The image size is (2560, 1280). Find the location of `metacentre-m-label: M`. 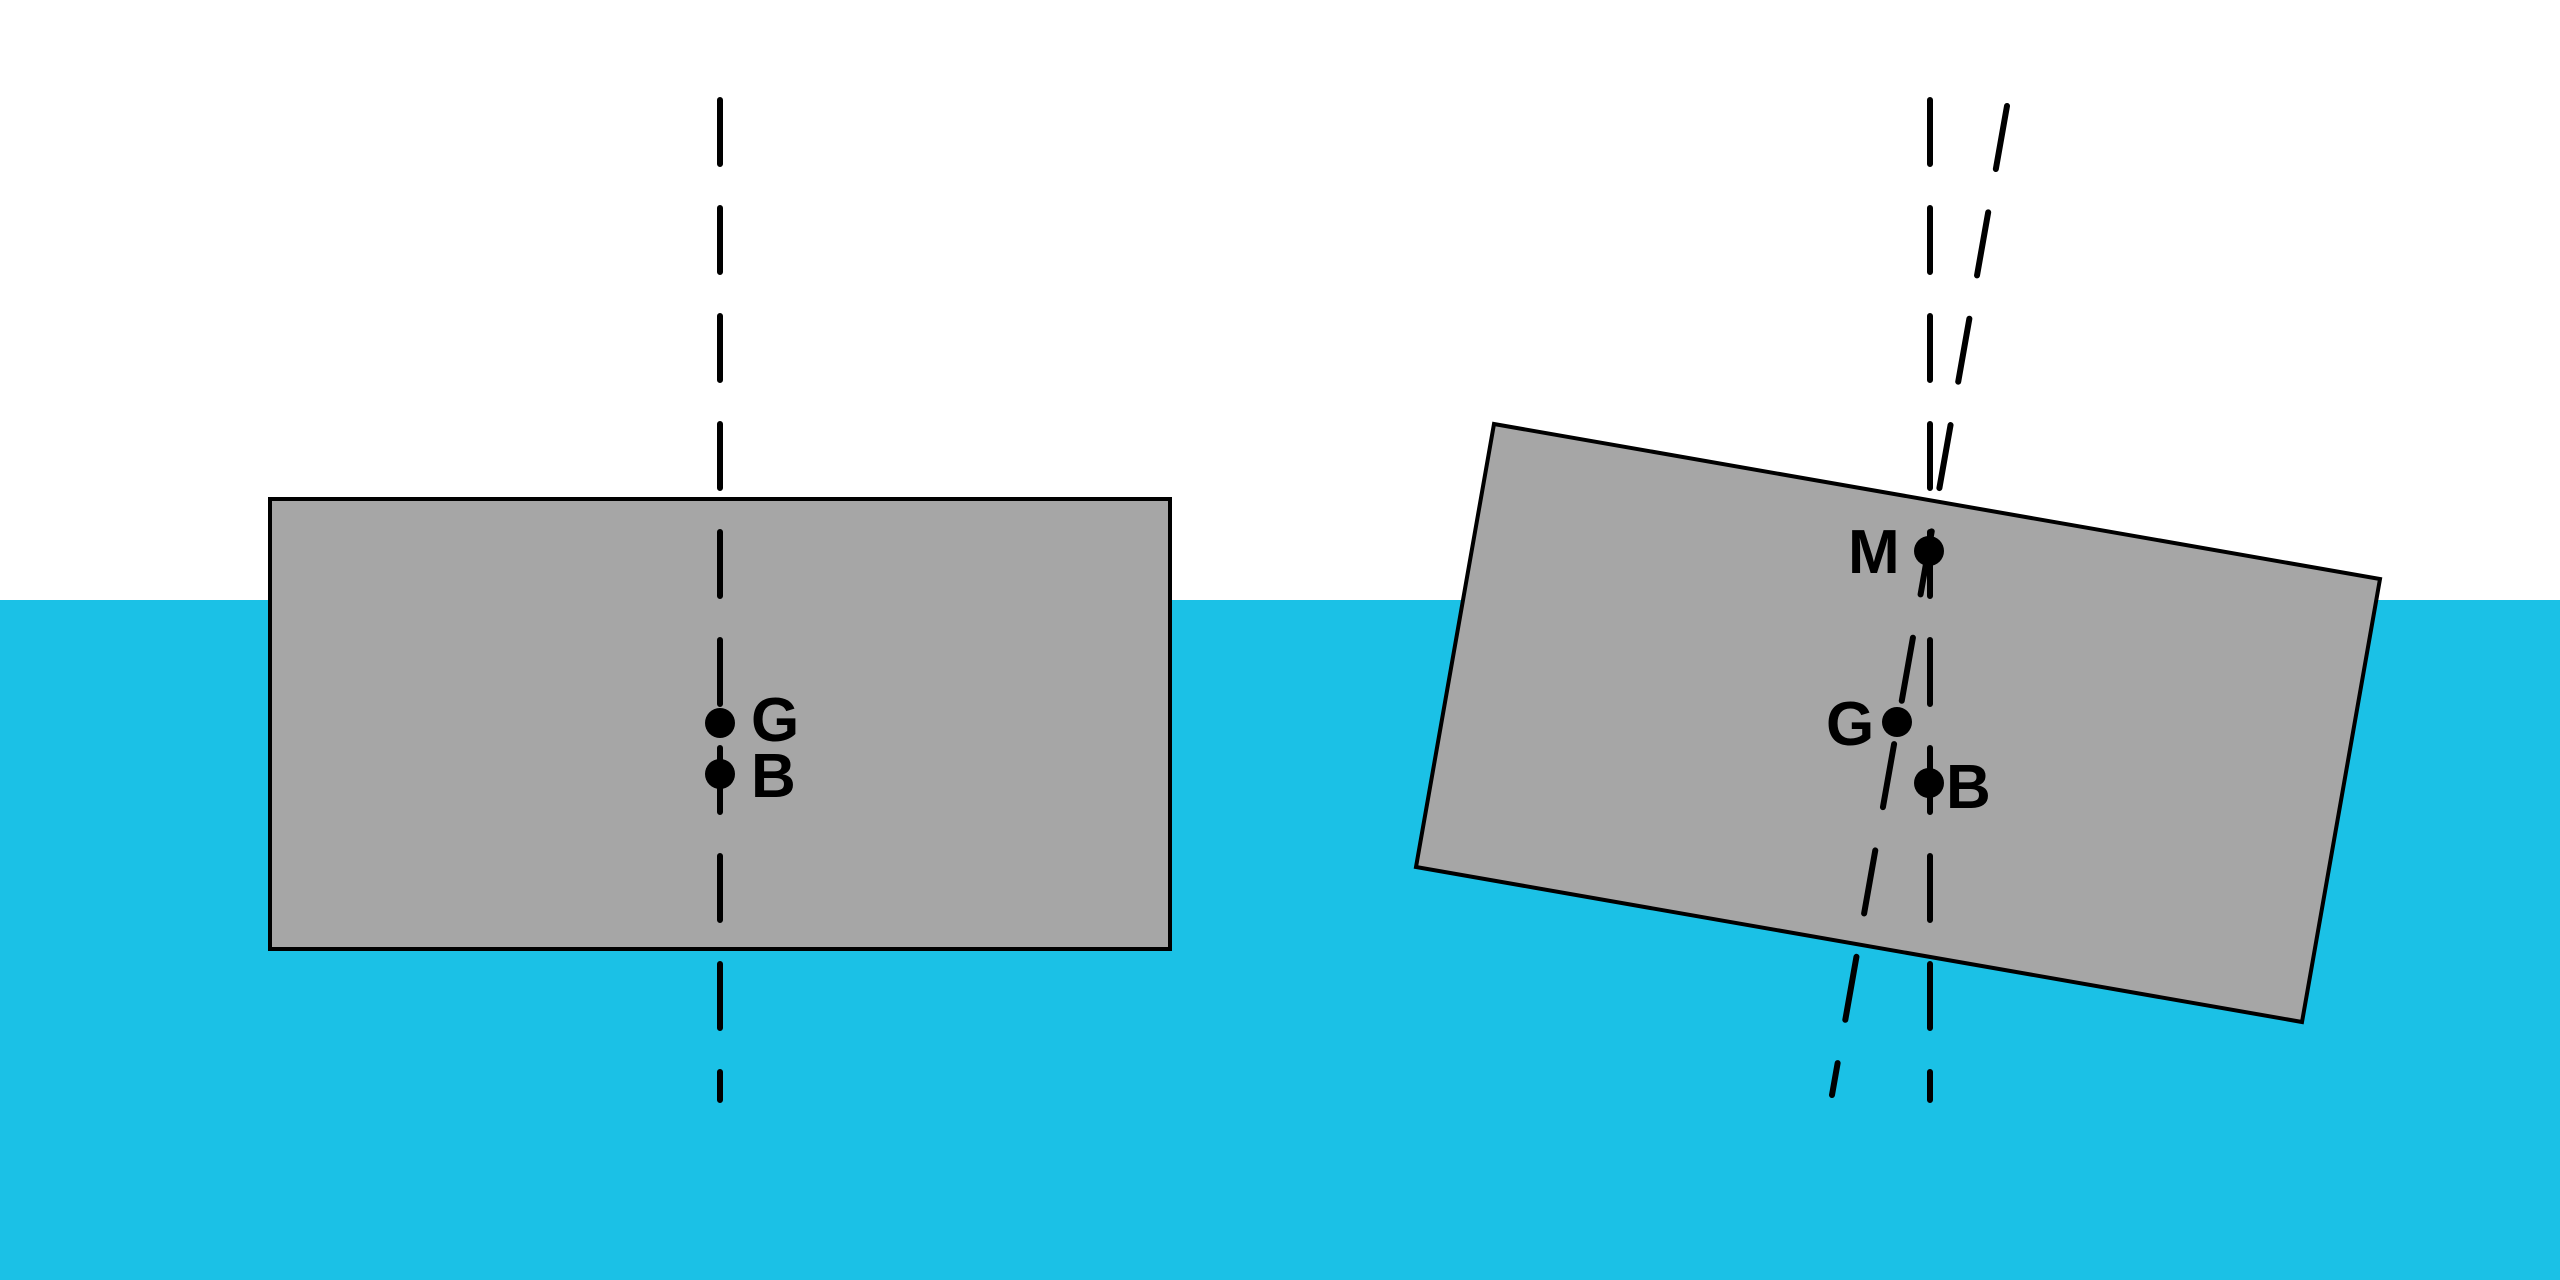

metacentre-m-label: M is located at coordinates (1874, 552).